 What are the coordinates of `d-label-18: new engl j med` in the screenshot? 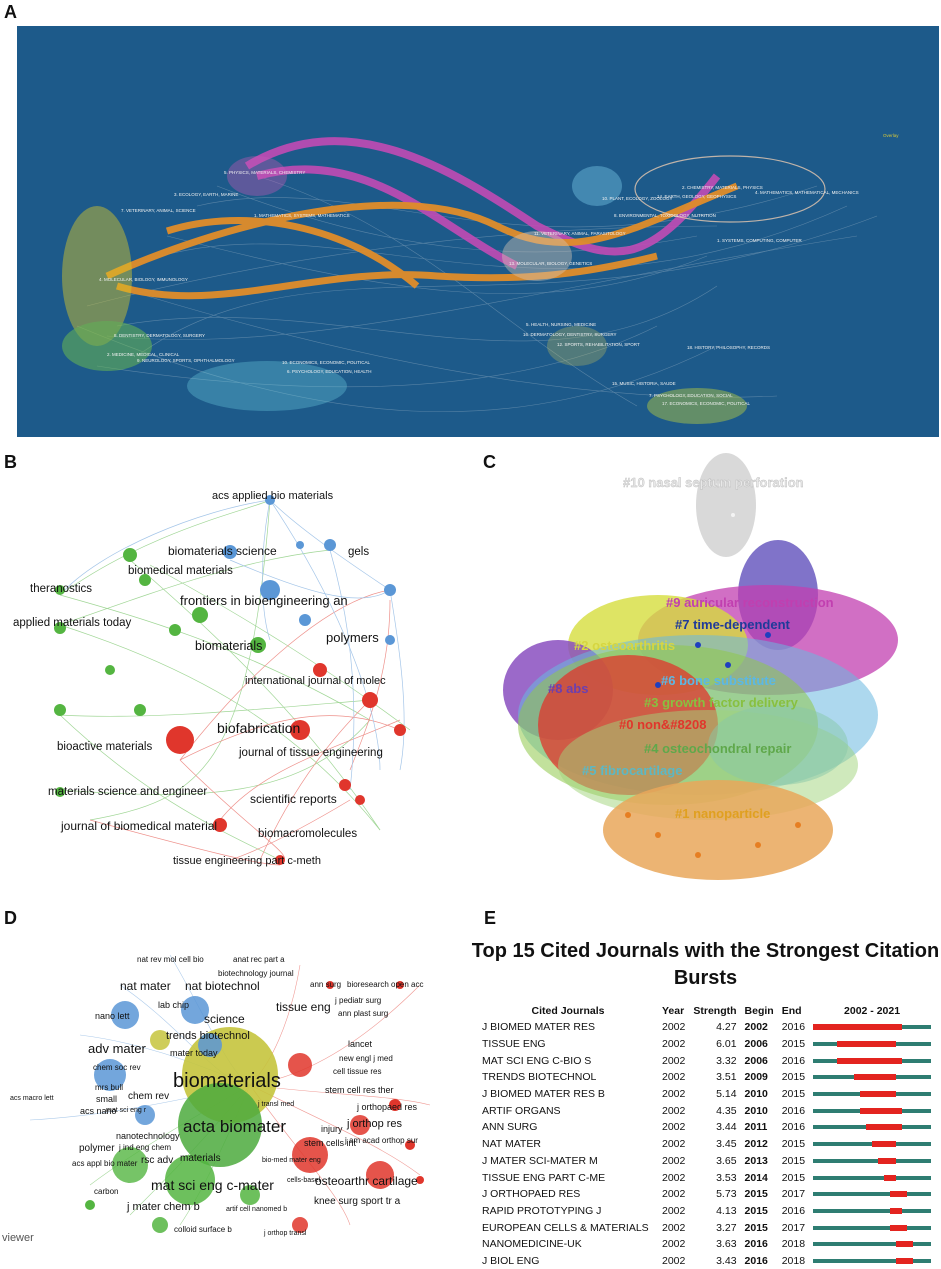 It's located at (366, 1058).